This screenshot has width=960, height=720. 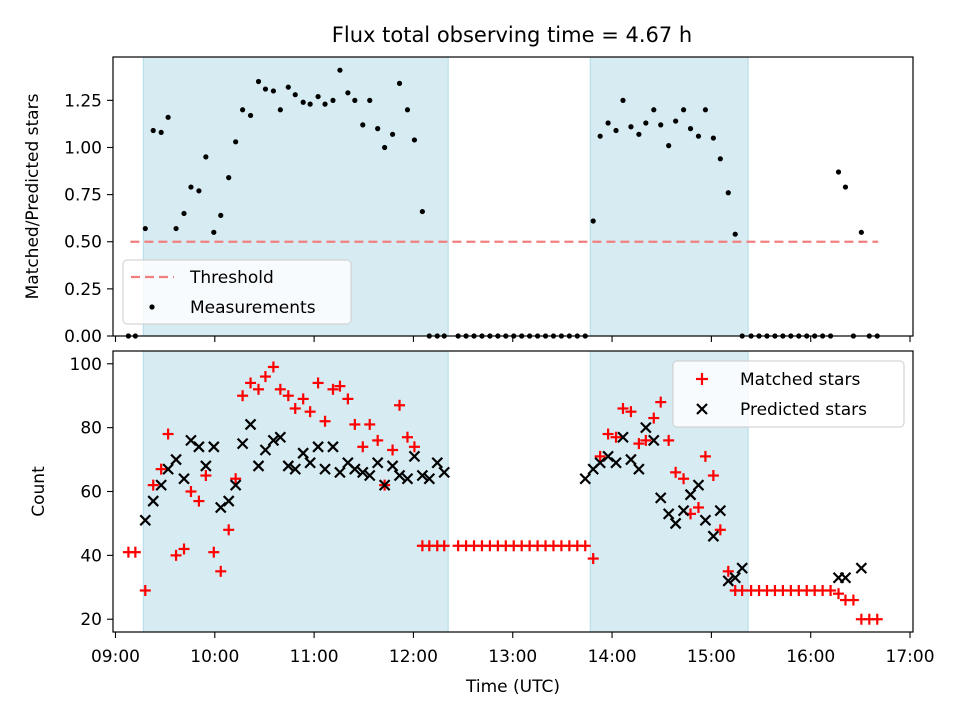 I want to click on chart-title: Flux total observing time = 4.67 h, so click(x=512, y=35).